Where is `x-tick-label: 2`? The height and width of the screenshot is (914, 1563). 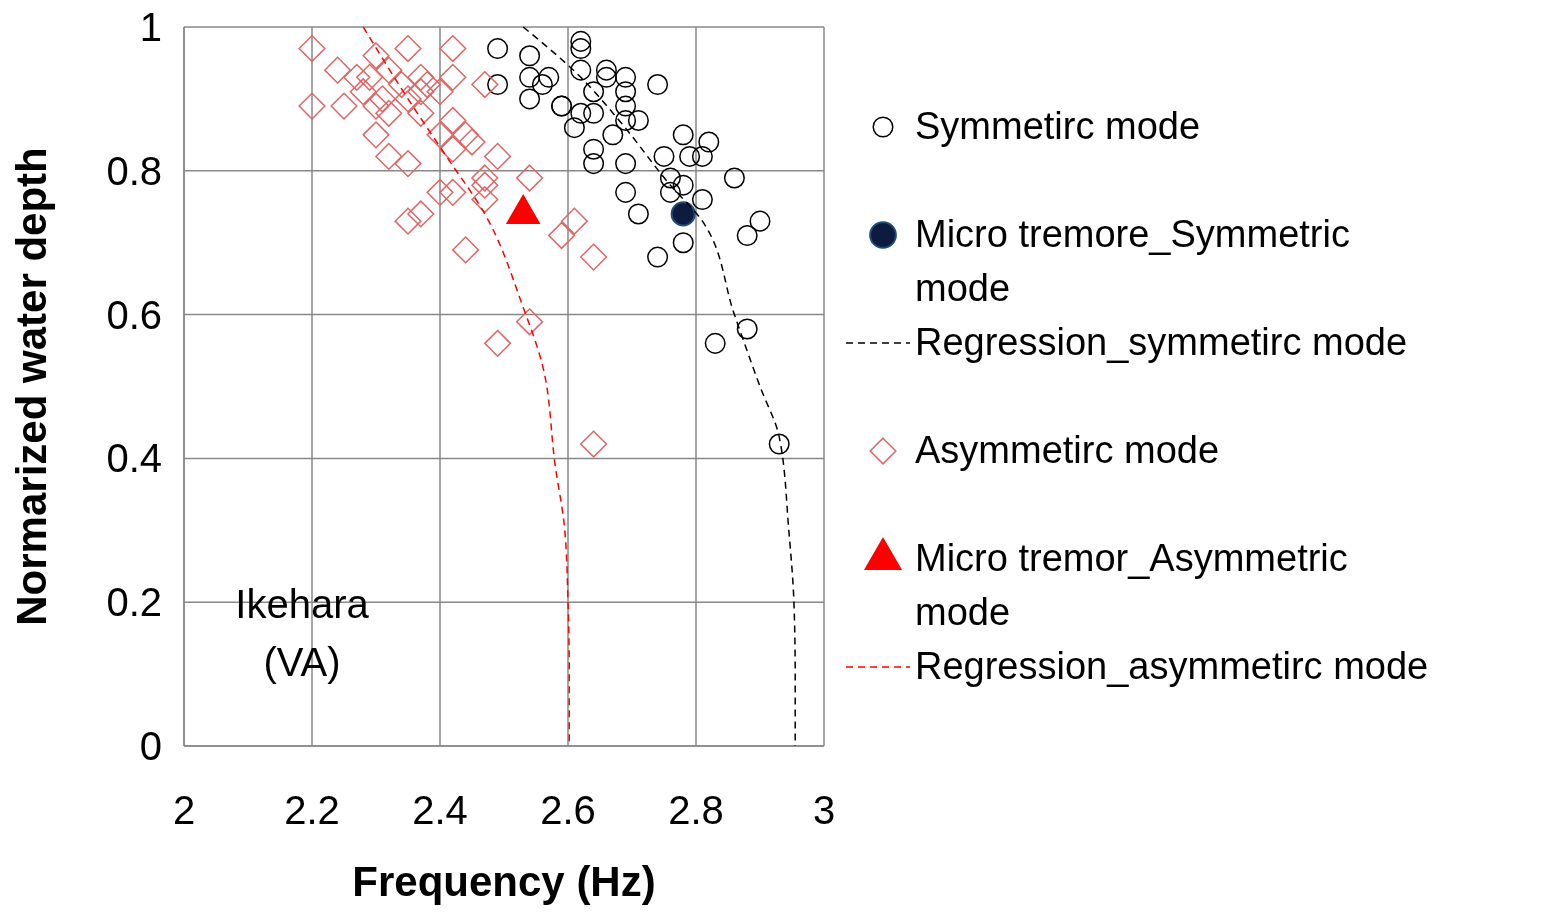 x-tick-label: 2 is located at coordinates (184, 810).